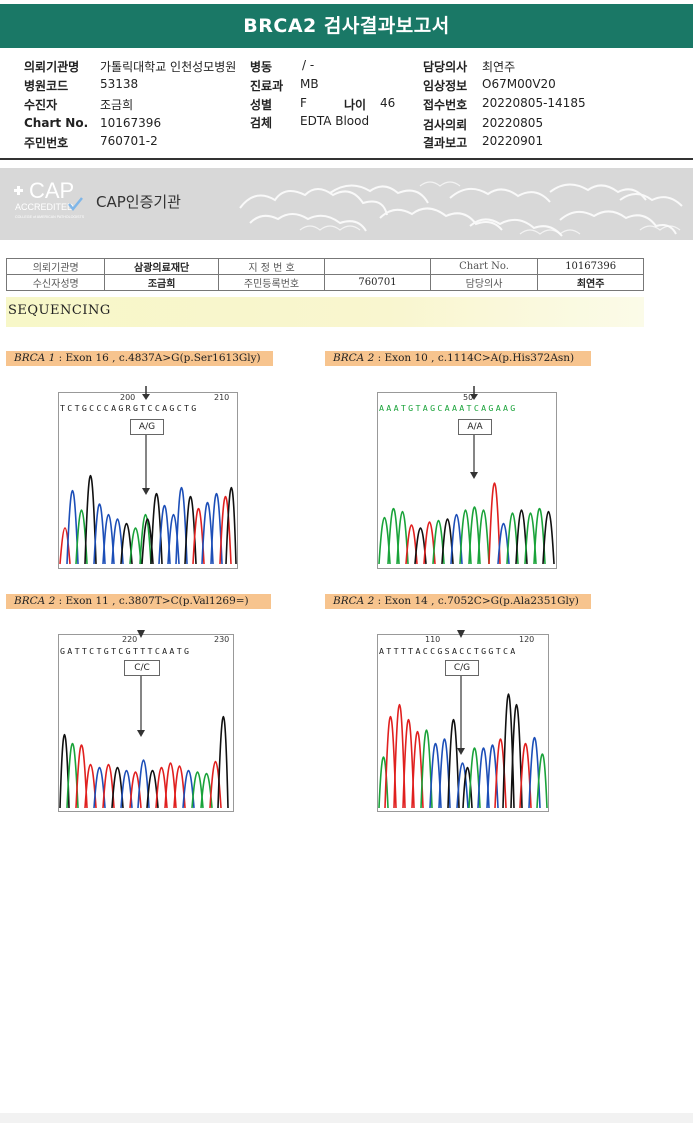 The height and width of the screenshot is (1123, 693). What do you see at coordinates (484, 266) in the screenshot?
I see `table-chart-label: Chart No.` at bounding box center [484, 266].